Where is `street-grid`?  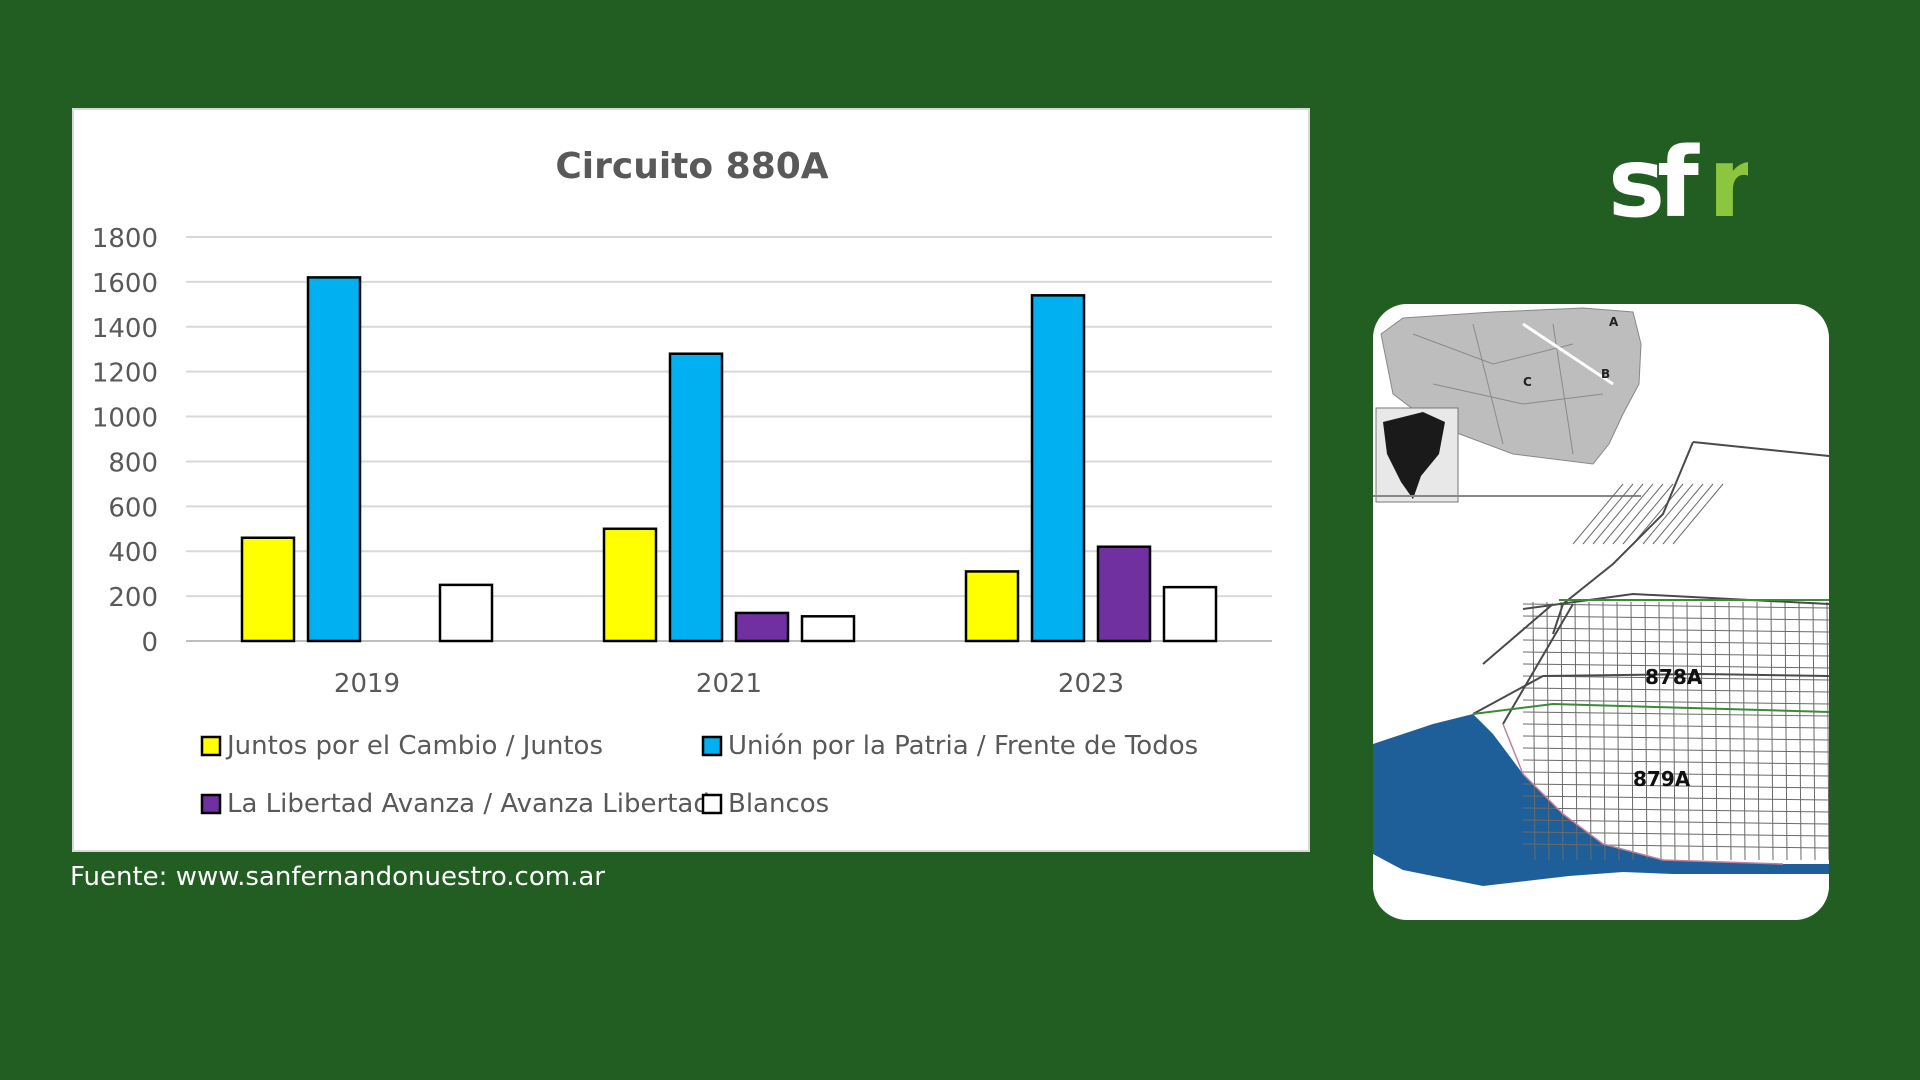 street-grid is located at coordinates (1675, 672).